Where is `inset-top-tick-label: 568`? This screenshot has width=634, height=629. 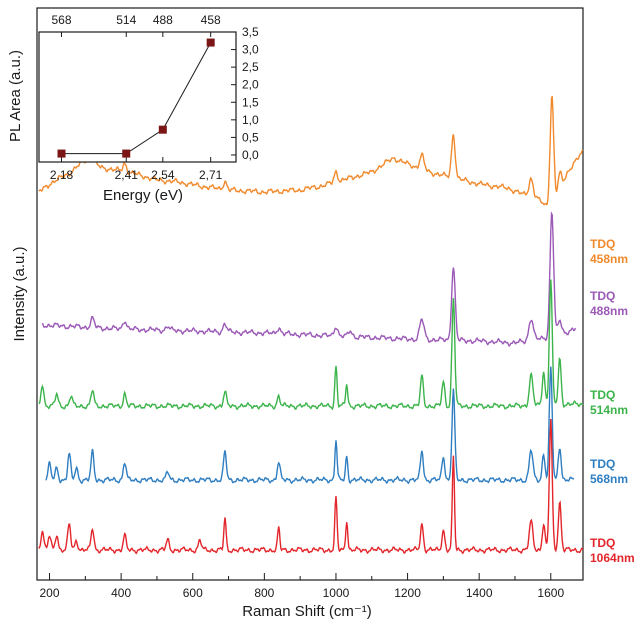 inset-top-tick-label: 568 is located at coordinates (61, 20).